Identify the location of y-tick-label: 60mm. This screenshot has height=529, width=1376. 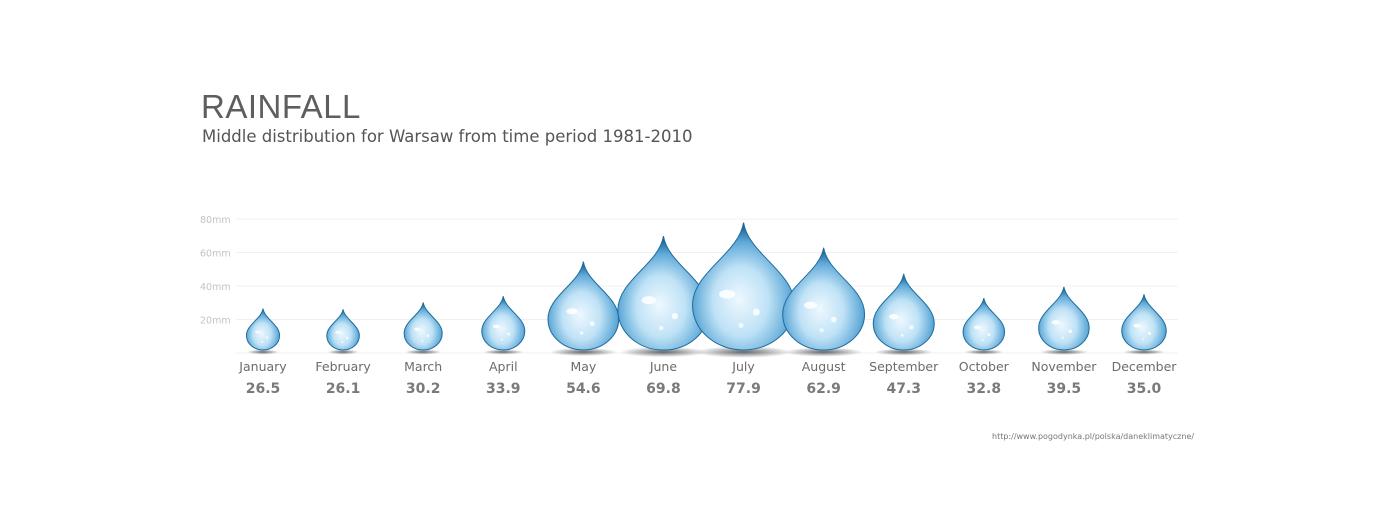
(215, 254).